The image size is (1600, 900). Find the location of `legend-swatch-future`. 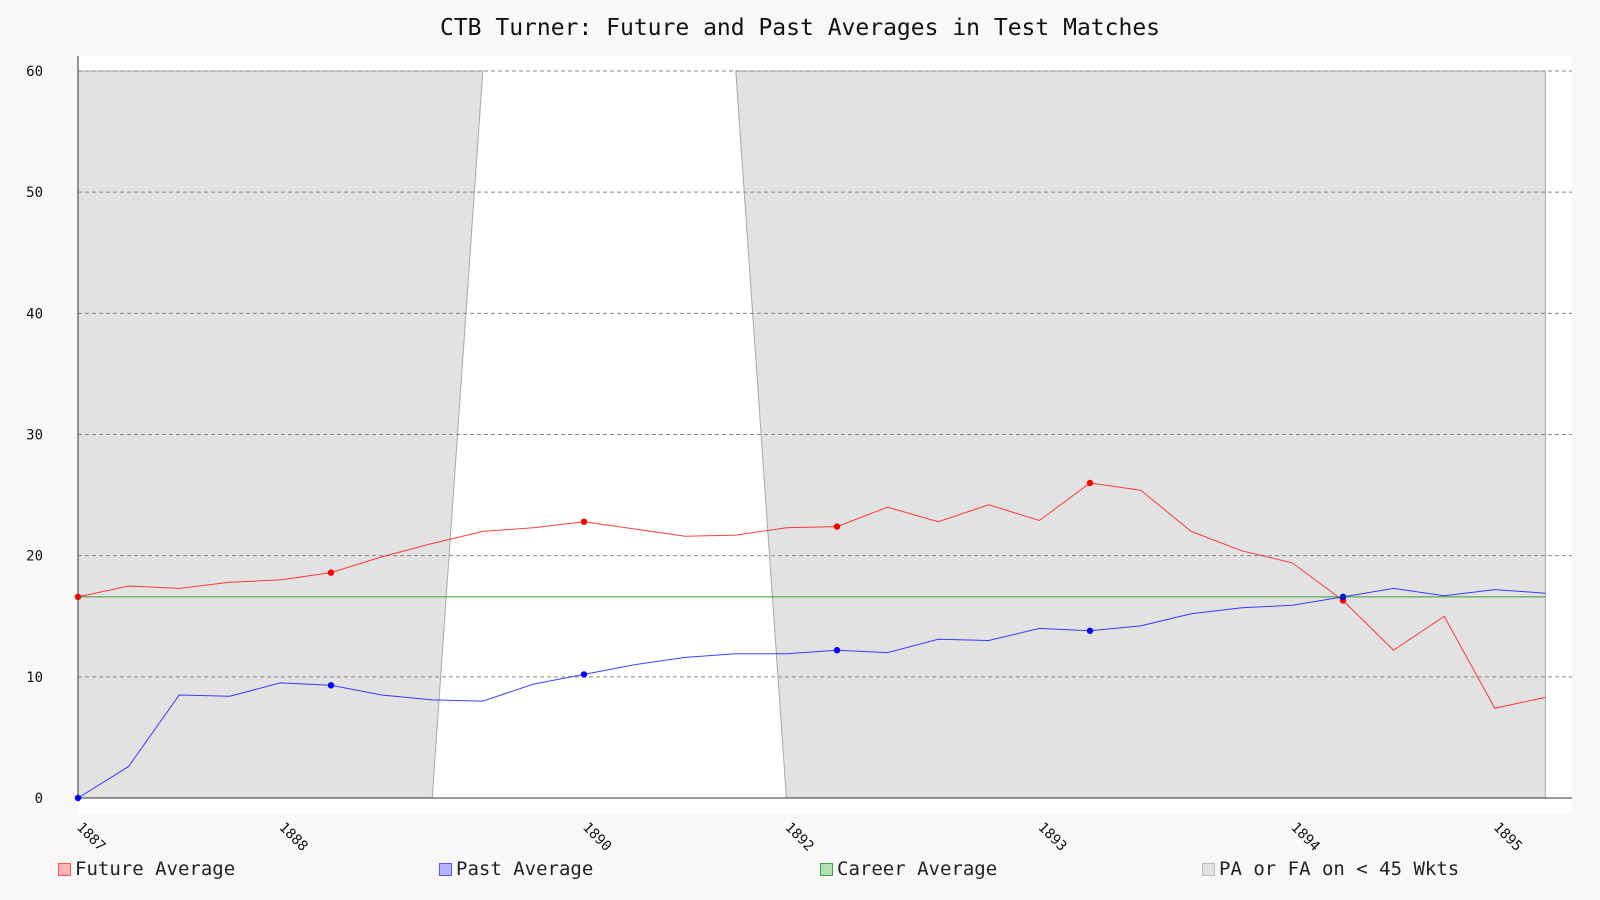

legend-swatch-future is located at coordinates (64, 869).